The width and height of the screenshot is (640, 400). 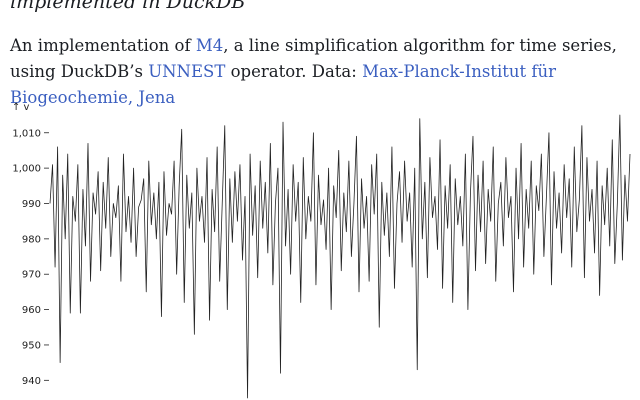 What do you see at coordinates (103, 45) in the screenshot?
I see `description-text-1: An implementation of` at bounding box center [103, 45].